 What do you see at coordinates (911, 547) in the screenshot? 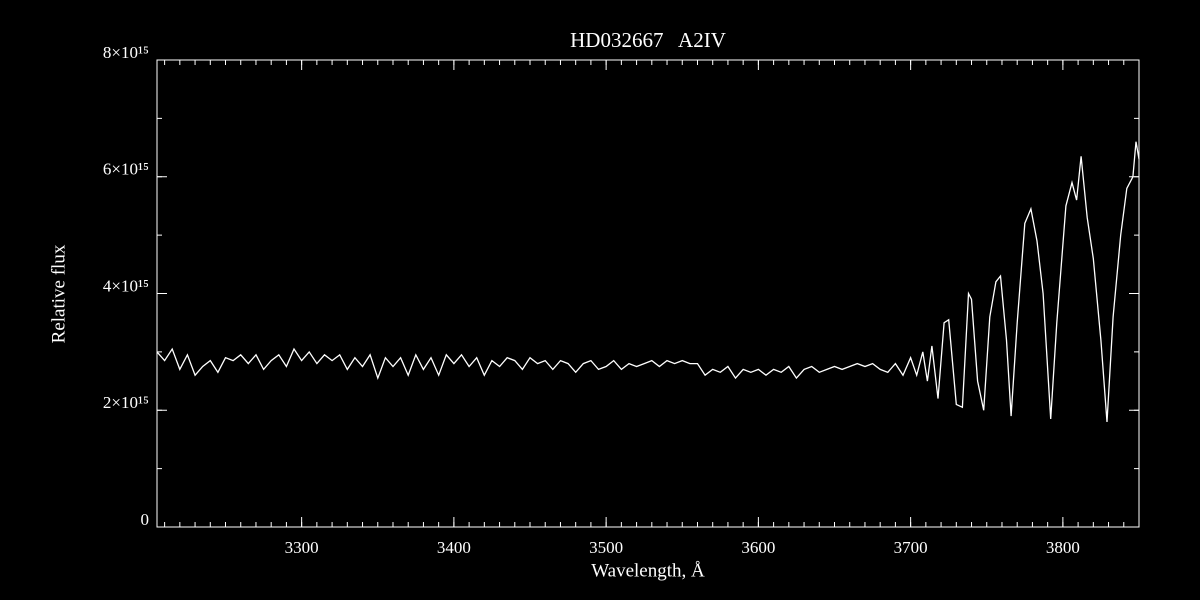
I see `x-tick-label: 3700` at bounding box center [911, 547].